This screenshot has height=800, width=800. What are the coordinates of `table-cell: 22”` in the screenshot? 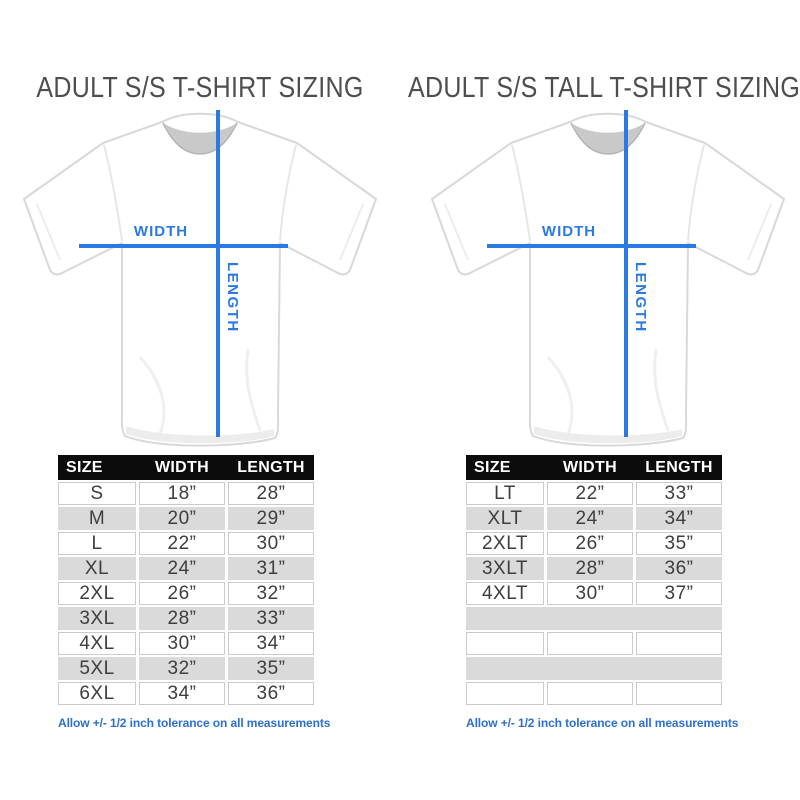 It's located at (182, 543).